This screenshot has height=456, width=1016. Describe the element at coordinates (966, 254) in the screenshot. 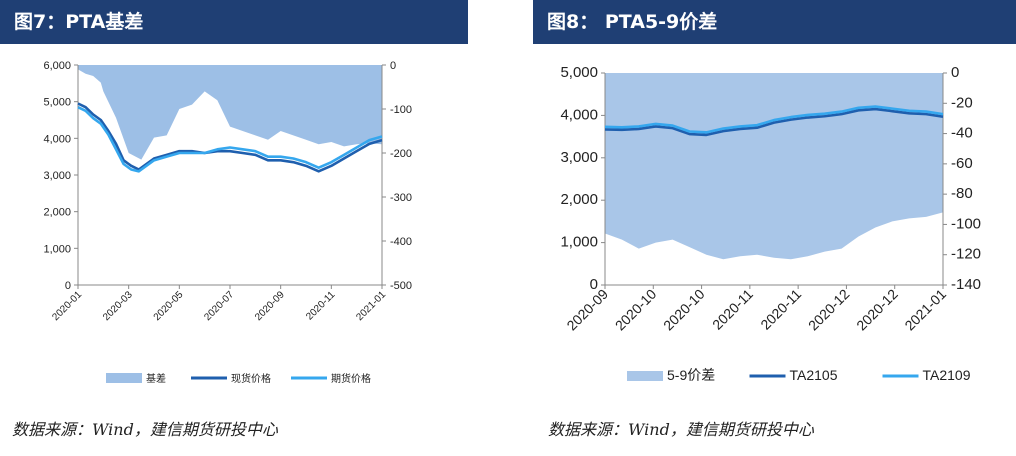

I see `chart2-ytick-right-6: -120` at that location.